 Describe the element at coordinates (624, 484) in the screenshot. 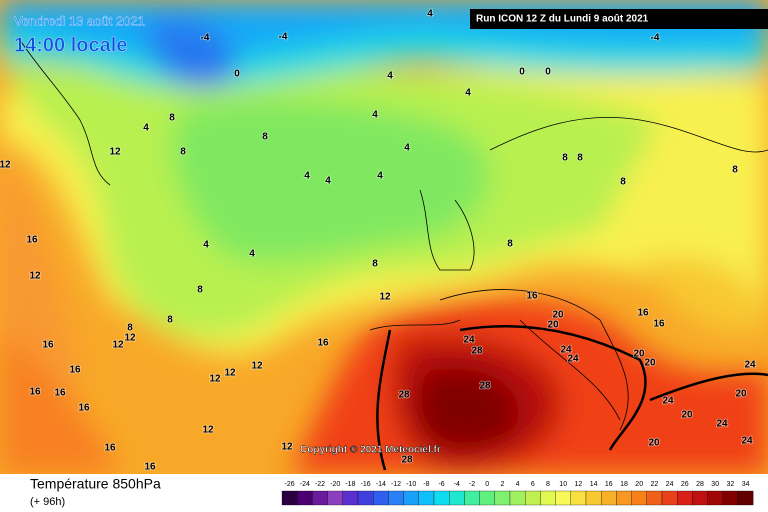

I see `legend-tick-label: 18` at that location.